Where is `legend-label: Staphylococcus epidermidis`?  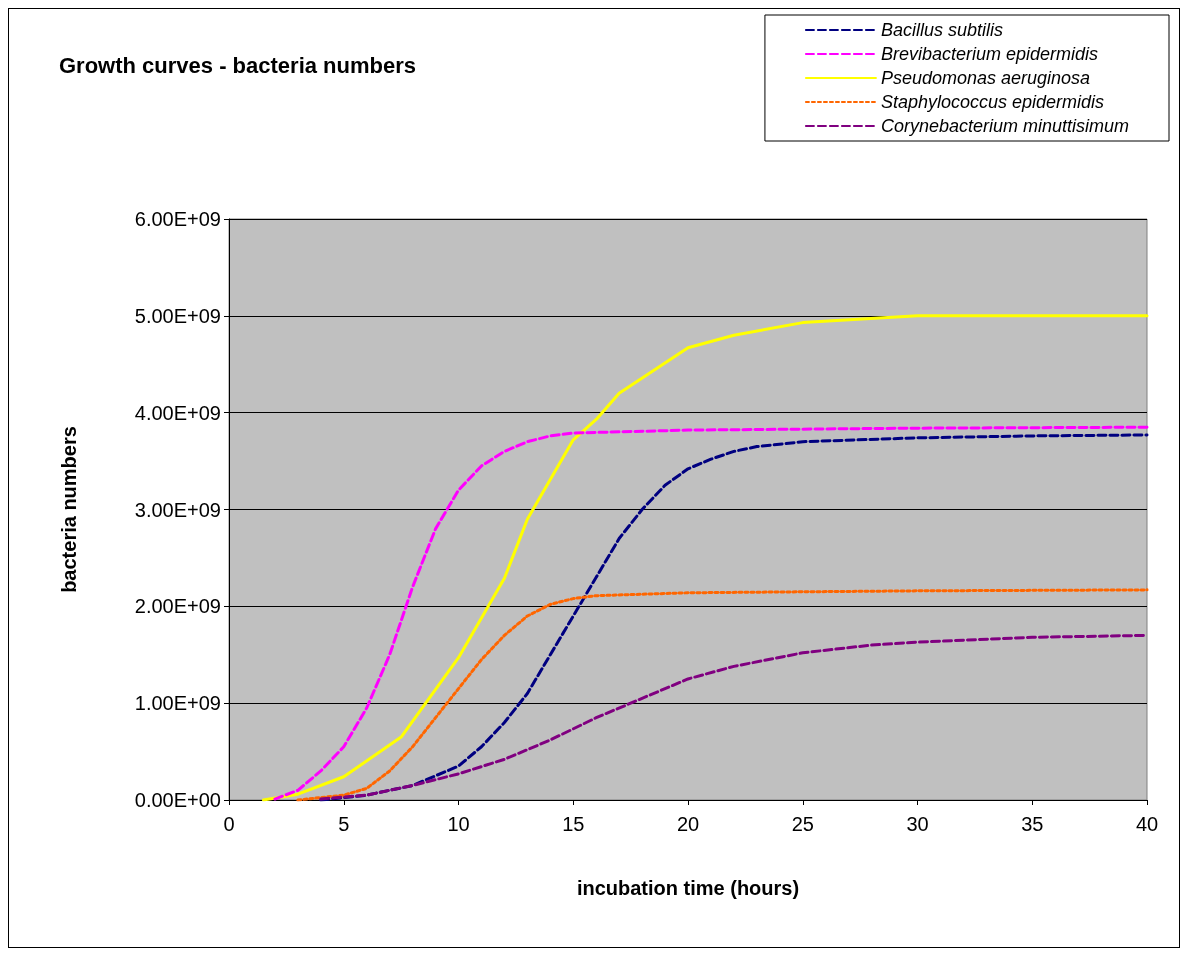 legend-label: Staphylococcus epidermidis is located at coordinates (992, 102).